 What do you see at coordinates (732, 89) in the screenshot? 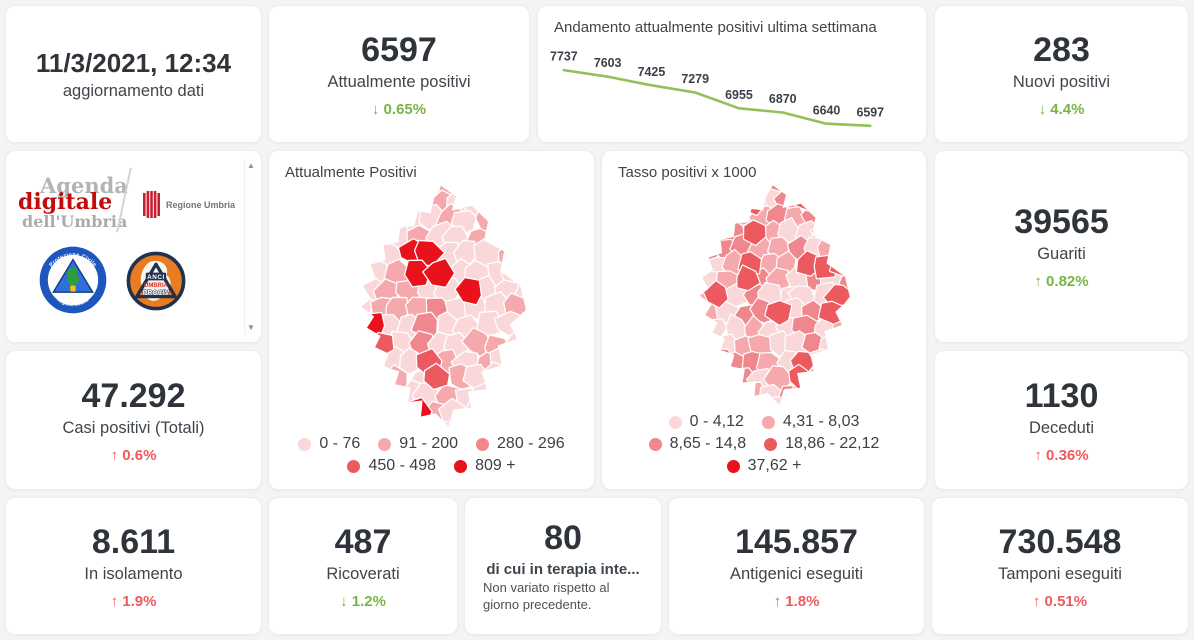
I see `trend-line-chart: 7737 7603 7425 7279 6955 6870 6640 6597` at bounding box center [732, 89].